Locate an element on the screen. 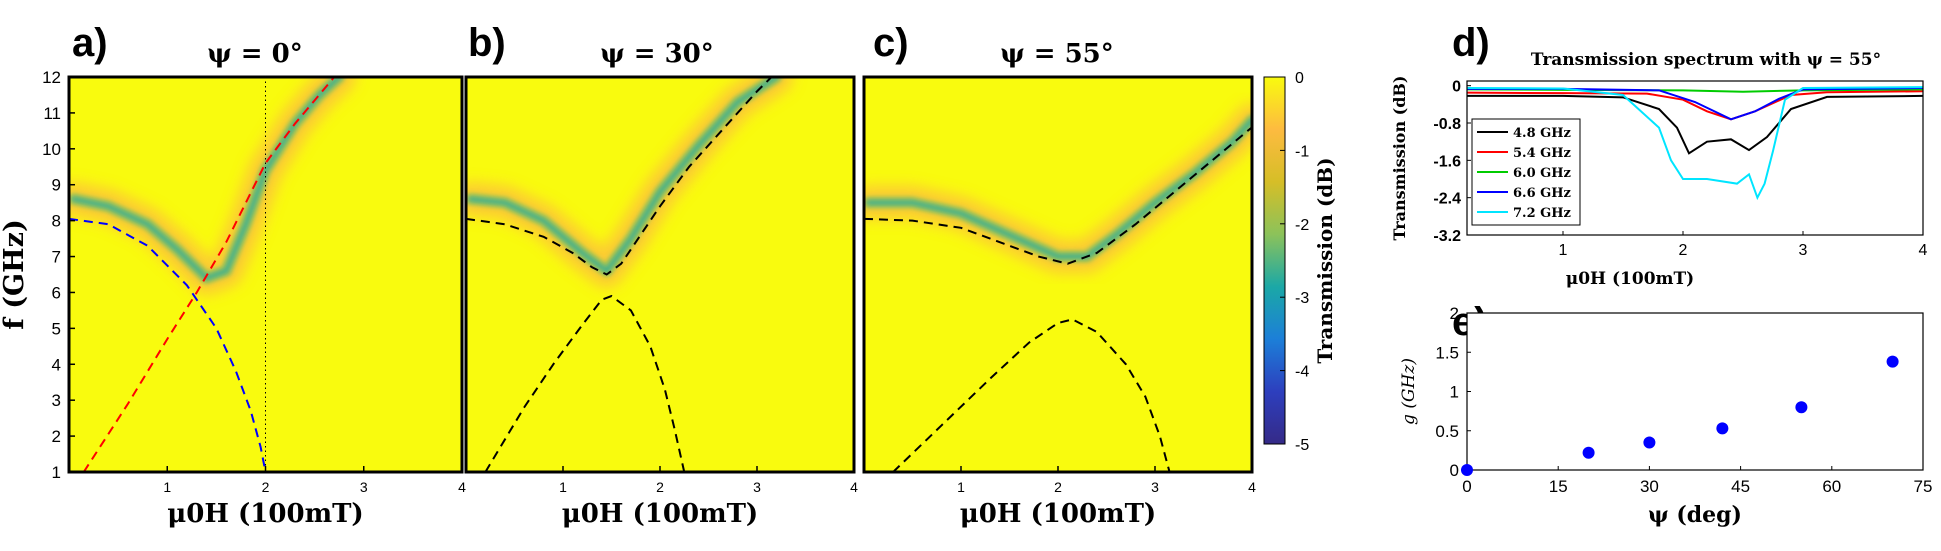  series-line-7-2-GHz is located at coordinates (1695, 143).